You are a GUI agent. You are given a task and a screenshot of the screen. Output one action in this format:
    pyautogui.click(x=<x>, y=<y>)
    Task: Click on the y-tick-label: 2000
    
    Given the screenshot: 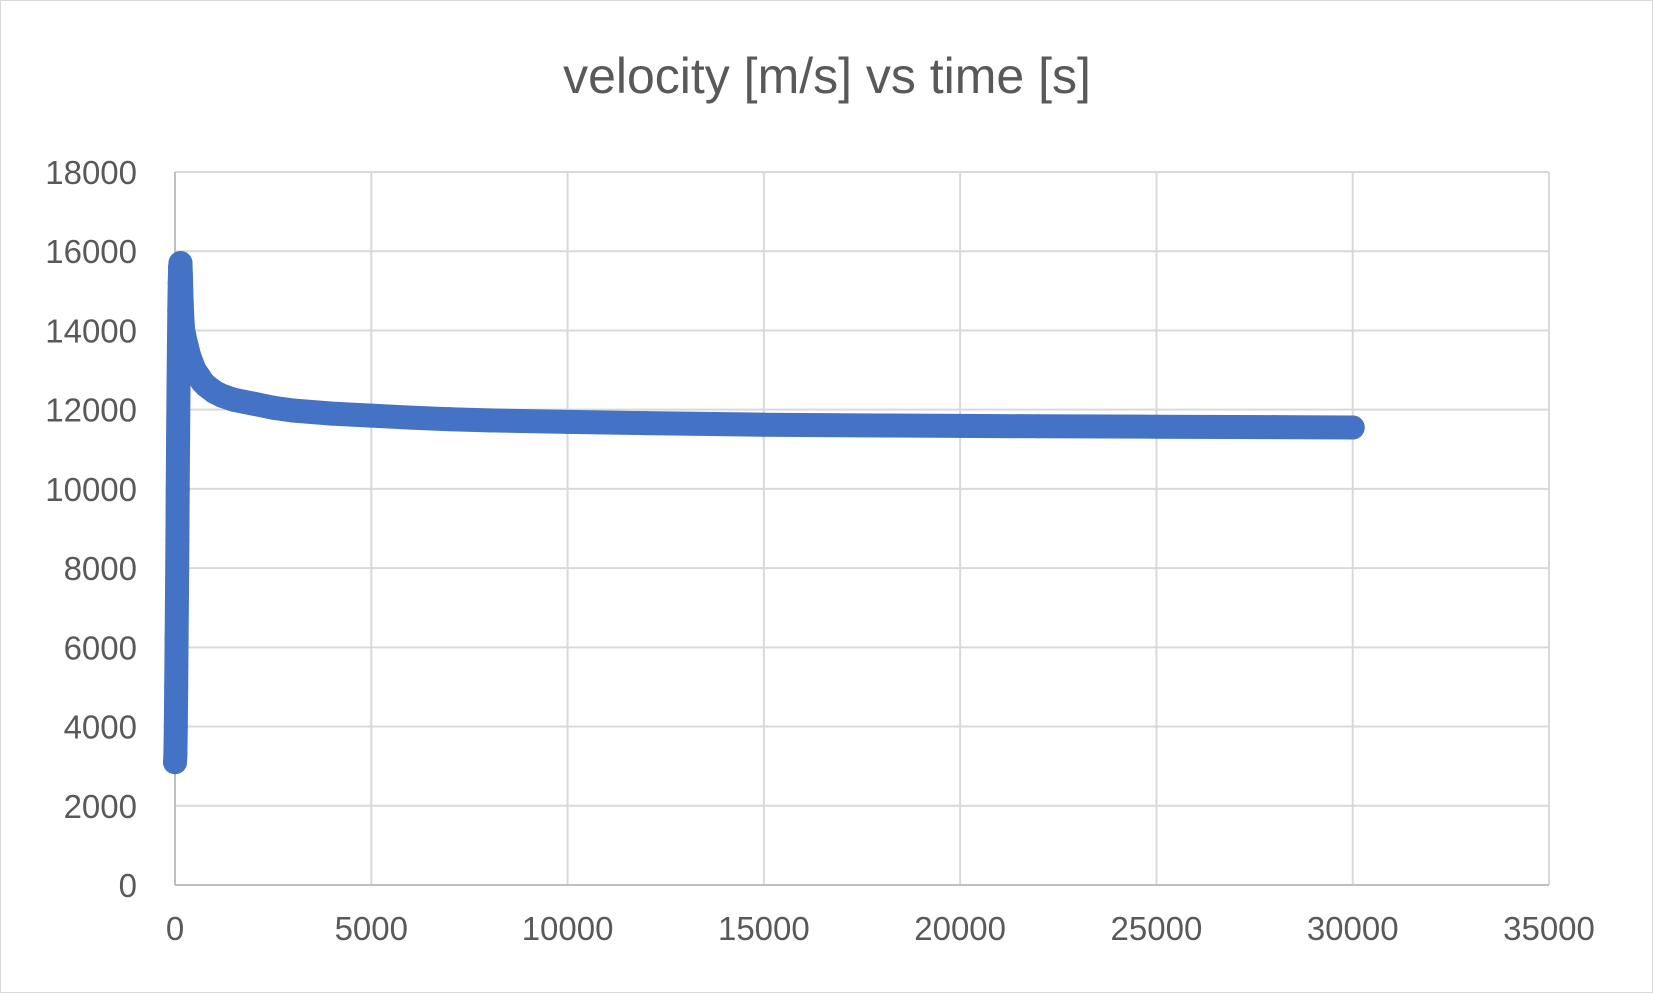 What is the action you would take?
    pyautogui.click(x=100, y=806)
    